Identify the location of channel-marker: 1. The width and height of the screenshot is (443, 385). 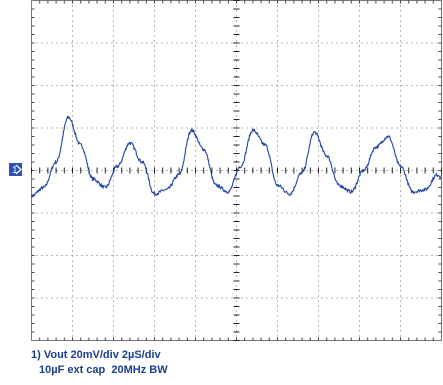
(15, 169).